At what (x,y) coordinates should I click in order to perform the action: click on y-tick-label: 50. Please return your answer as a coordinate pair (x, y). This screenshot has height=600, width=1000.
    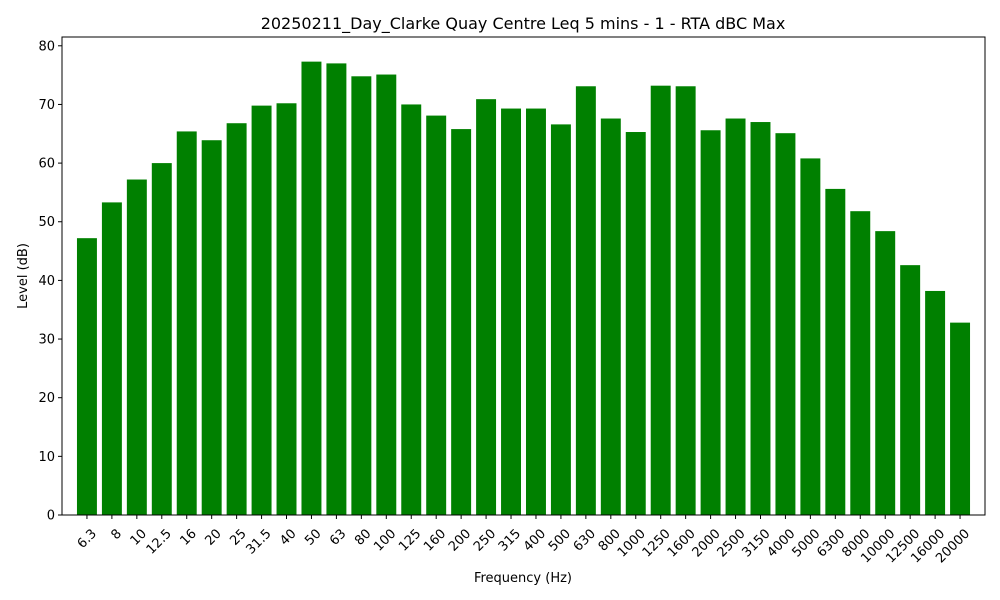
    Looking at the image, I should click on (46, 222).